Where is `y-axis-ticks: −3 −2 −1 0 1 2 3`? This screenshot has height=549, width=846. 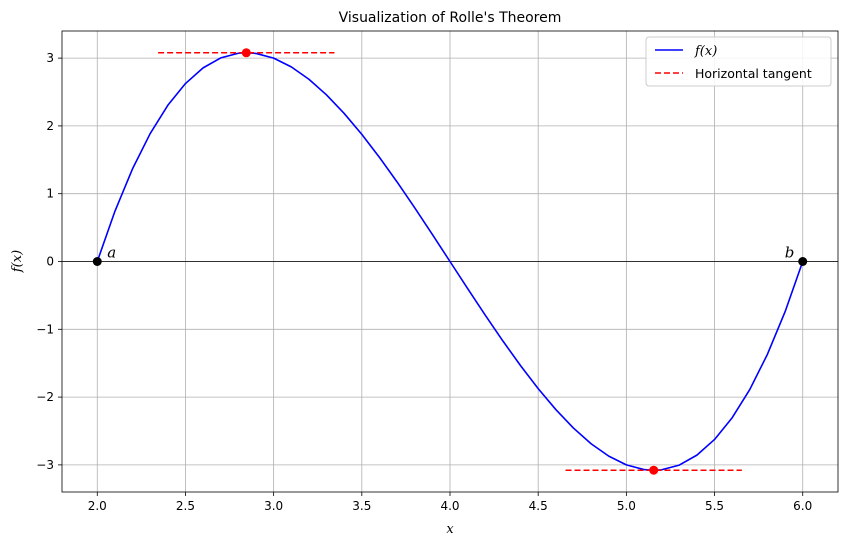 y-axis-ticks: −3 −2 −1 0 1 2 3 is located at coordinates (49, 261).